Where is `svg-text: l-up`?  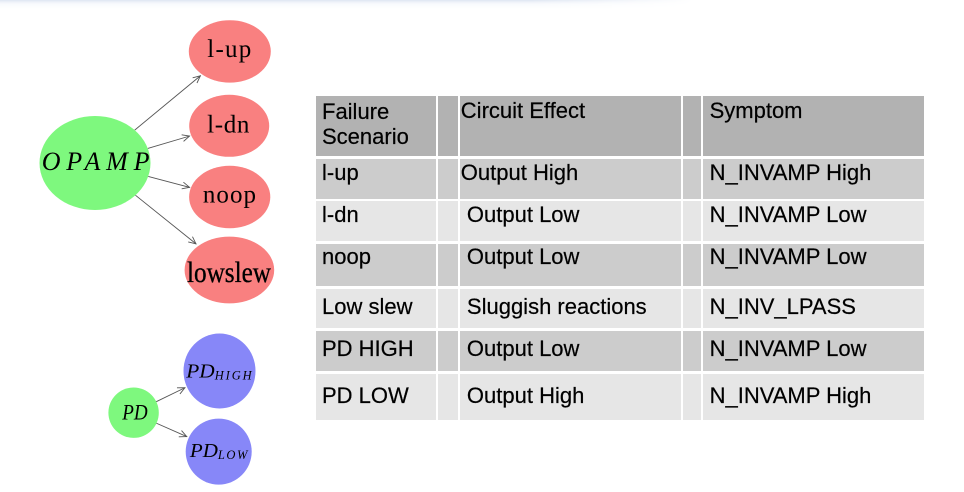
svg-text: l-up is located at coordinates (229, 49).